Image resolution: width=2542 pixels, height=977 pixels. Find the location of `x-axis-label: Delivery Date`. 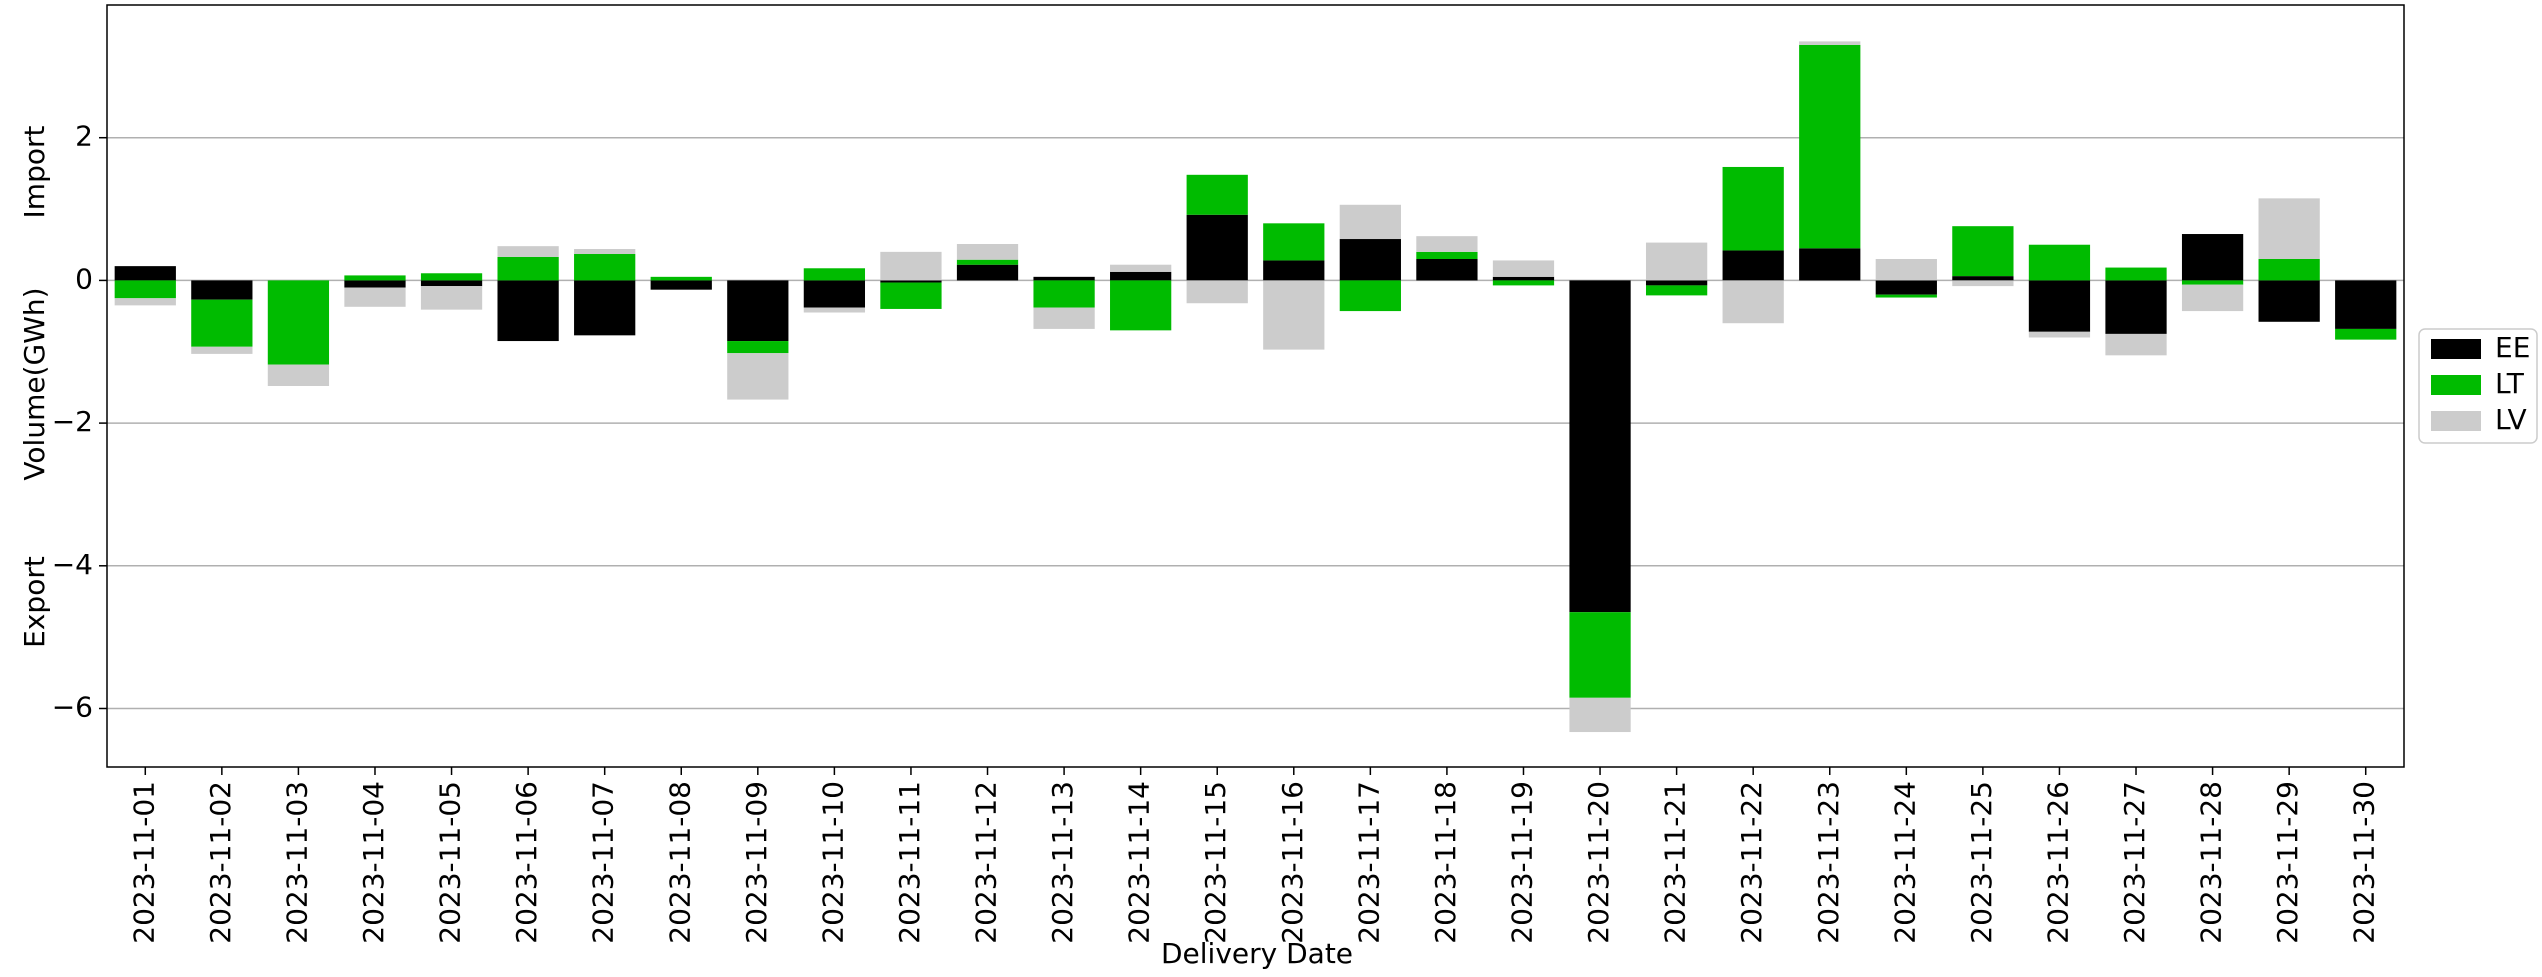

x-axis-label: Delivery Date is located at coordinates (1257, 953).